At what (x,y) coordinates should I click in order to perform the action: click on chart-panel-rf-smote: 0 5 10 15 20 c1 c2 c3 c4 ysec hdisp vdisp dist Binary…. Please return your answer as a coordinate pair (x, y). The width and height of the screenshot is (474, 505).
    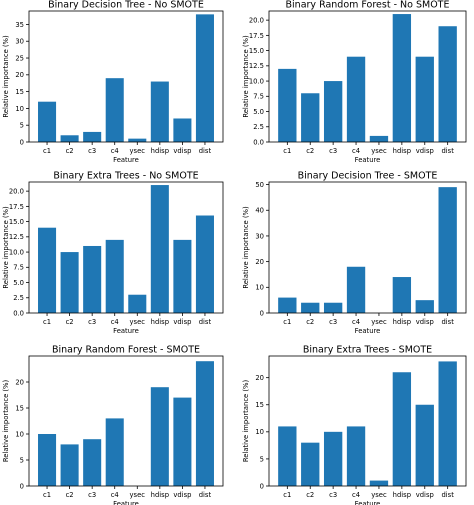
    Looking at the image, I should click on (113, 425).